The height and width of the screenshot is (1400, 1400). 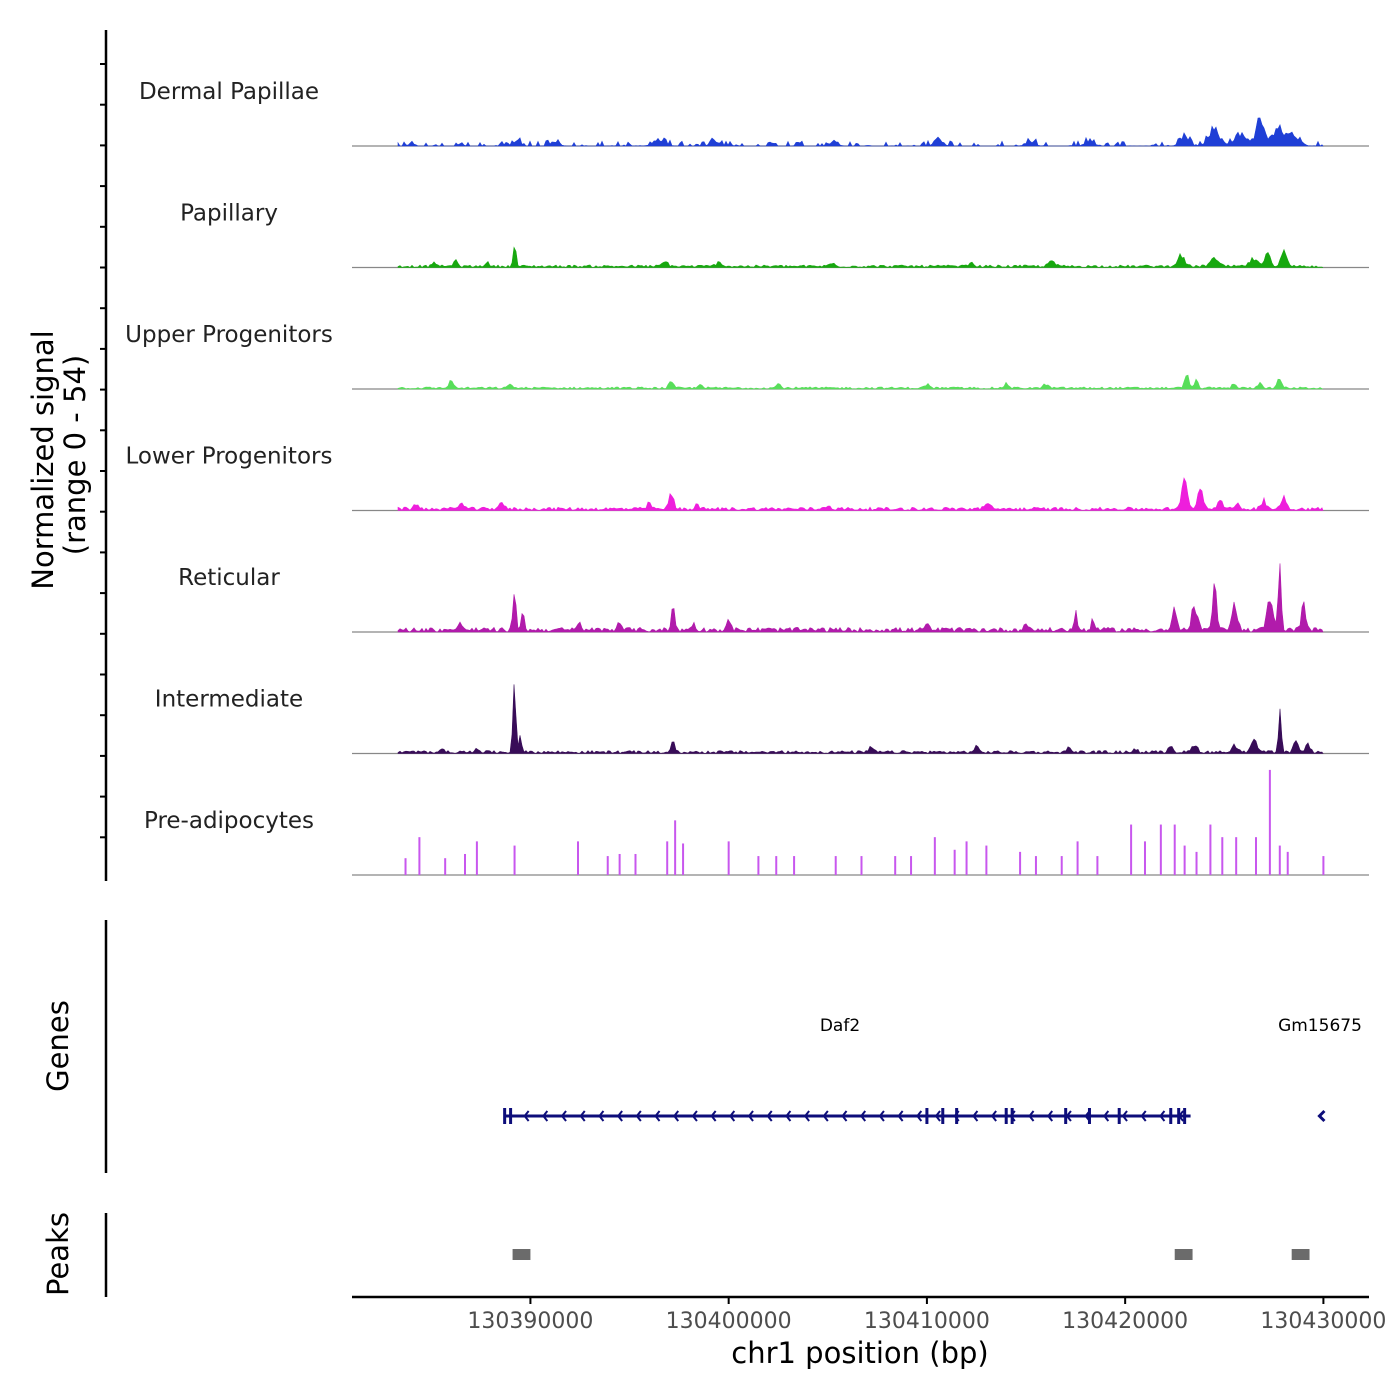 What do you see at coordinates (229, 457) in the screenshot?
I see `track-label: Lower Progenitors` at bounding box center [229, 457].